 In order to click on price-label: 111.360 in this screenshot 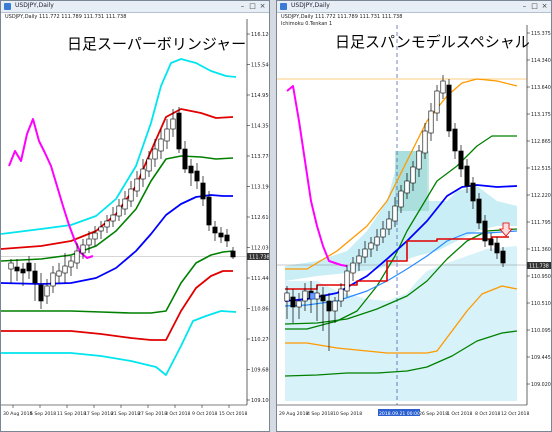, I will do `click(541, 250)`.